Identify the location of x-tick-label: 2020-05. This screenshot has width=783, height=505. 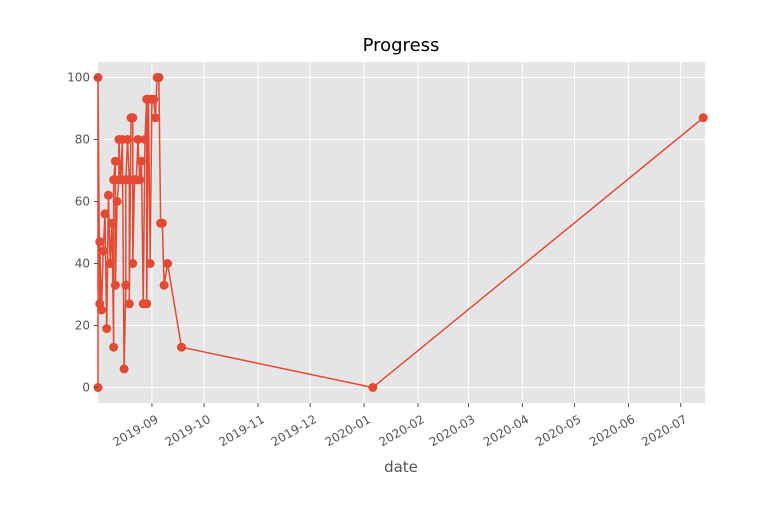
(558, 430).